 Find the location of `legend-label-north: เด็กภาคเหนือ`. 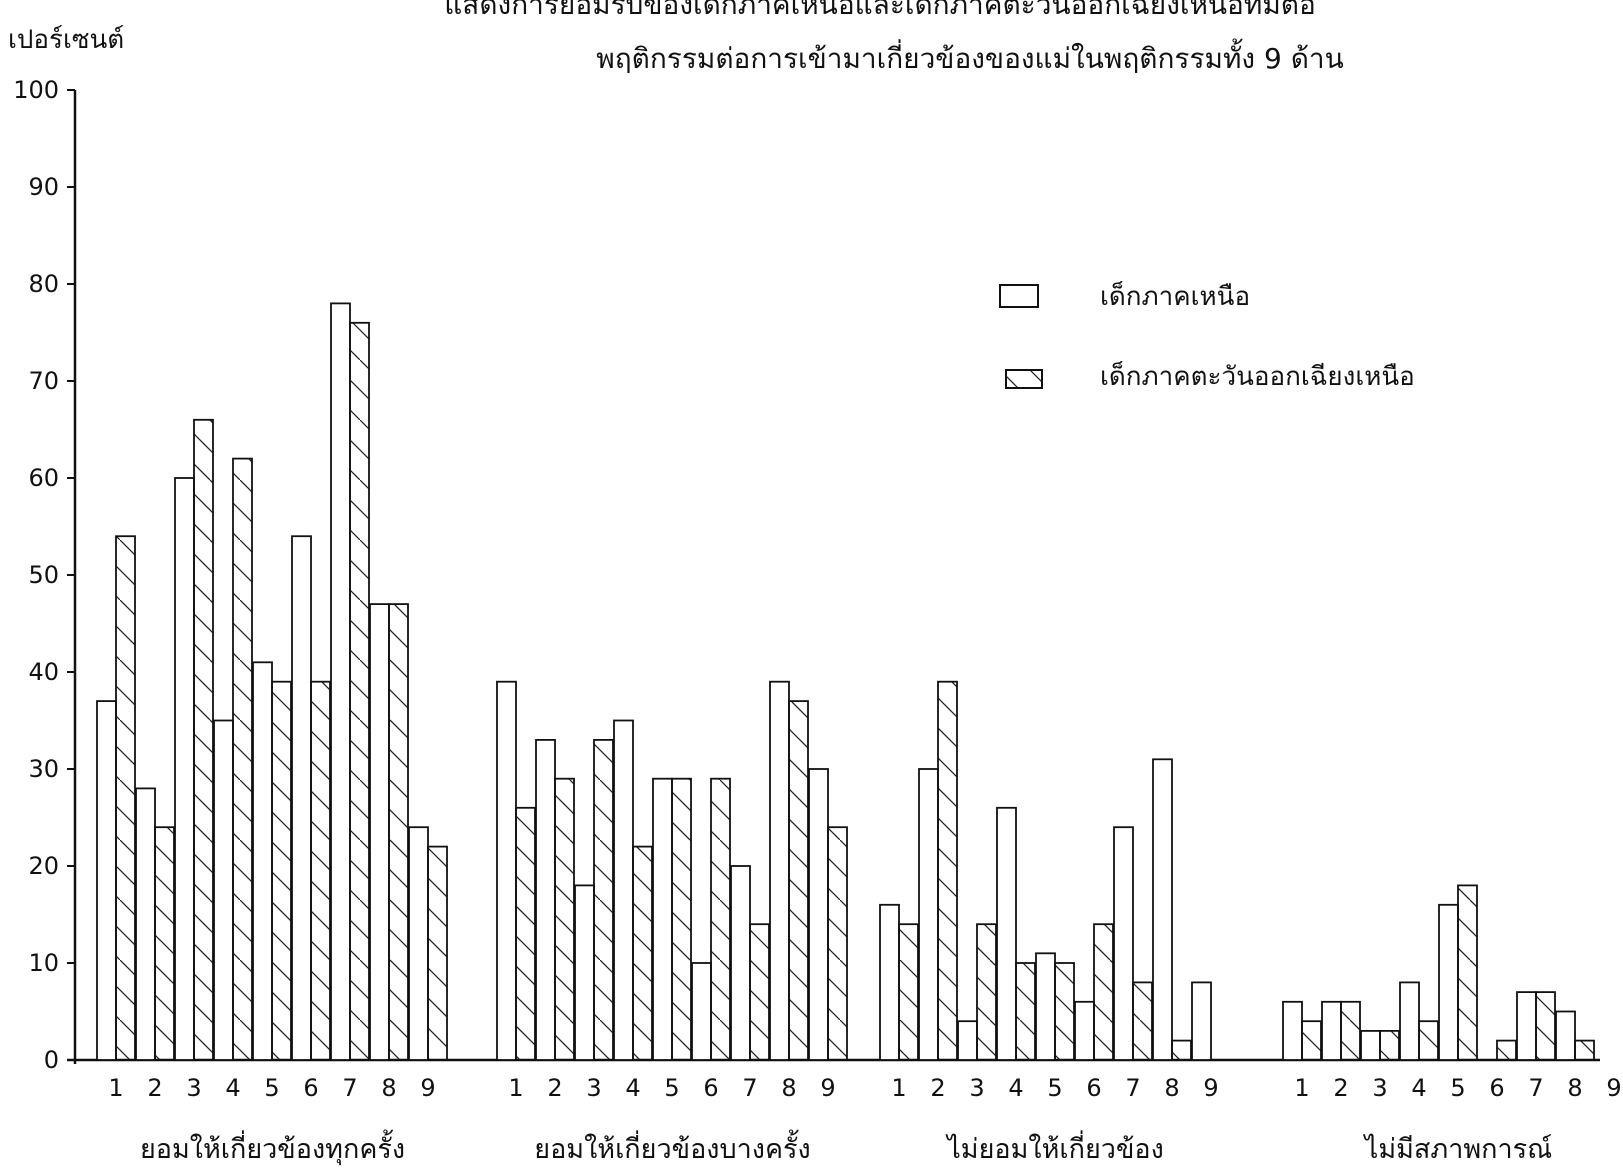

legend-label-north: เด็กภาคเหนือ is located at coordinates (1175, 296).